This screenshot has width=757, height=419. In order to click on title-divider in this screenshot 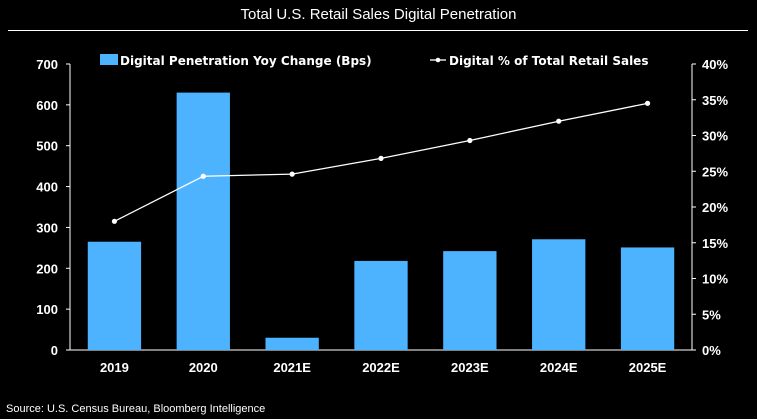, I will do `click(378, 30)`.